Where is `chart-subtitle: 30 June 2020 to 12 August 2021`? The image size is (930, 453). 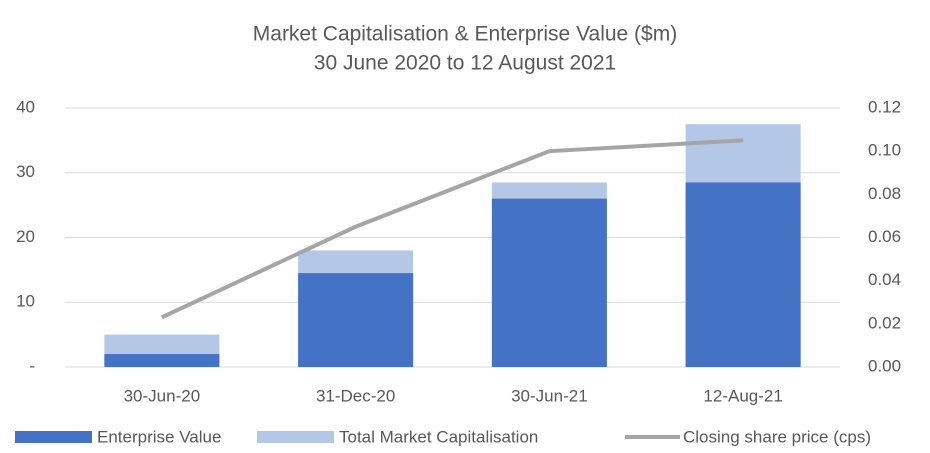 chart-subtitle: 30 June 2020 to 12 August 2021 is located at coordinates (465, 63).